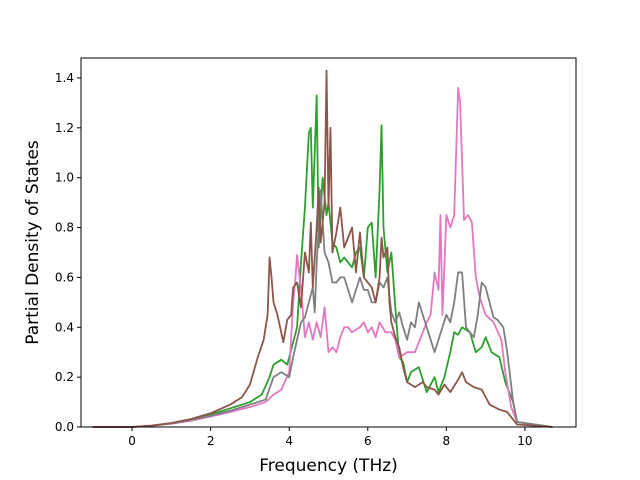 The width and height of the screenshot is (640, 480). What do you see at coordinates (64, 277) in the screenshot?
I see `y-tick-label: 0.6` at bounding box center [64, 277].